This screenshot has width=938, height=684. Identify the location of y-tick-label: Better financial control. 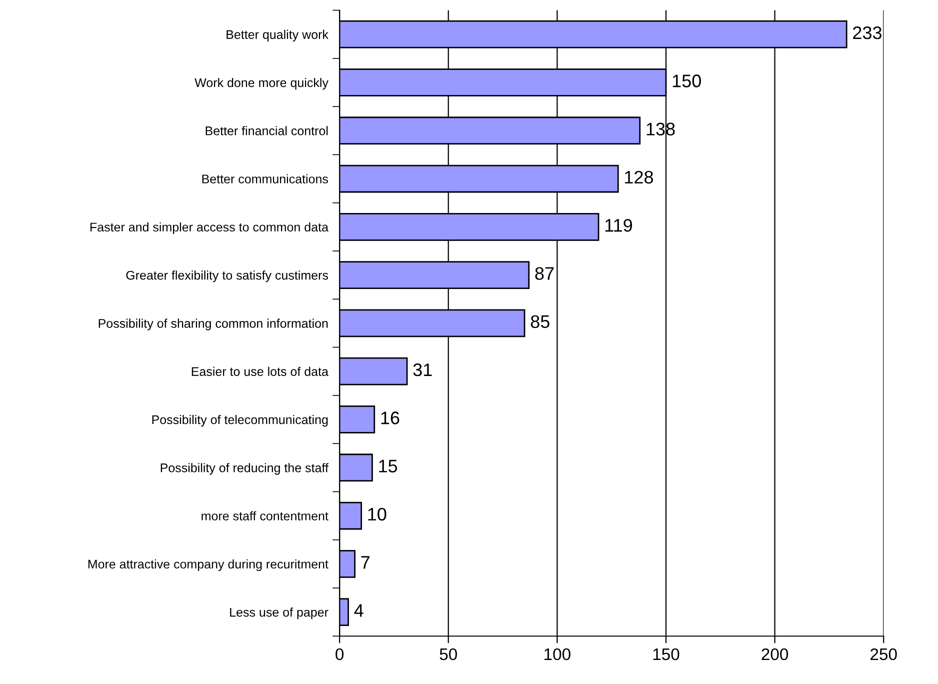
(267, 131).